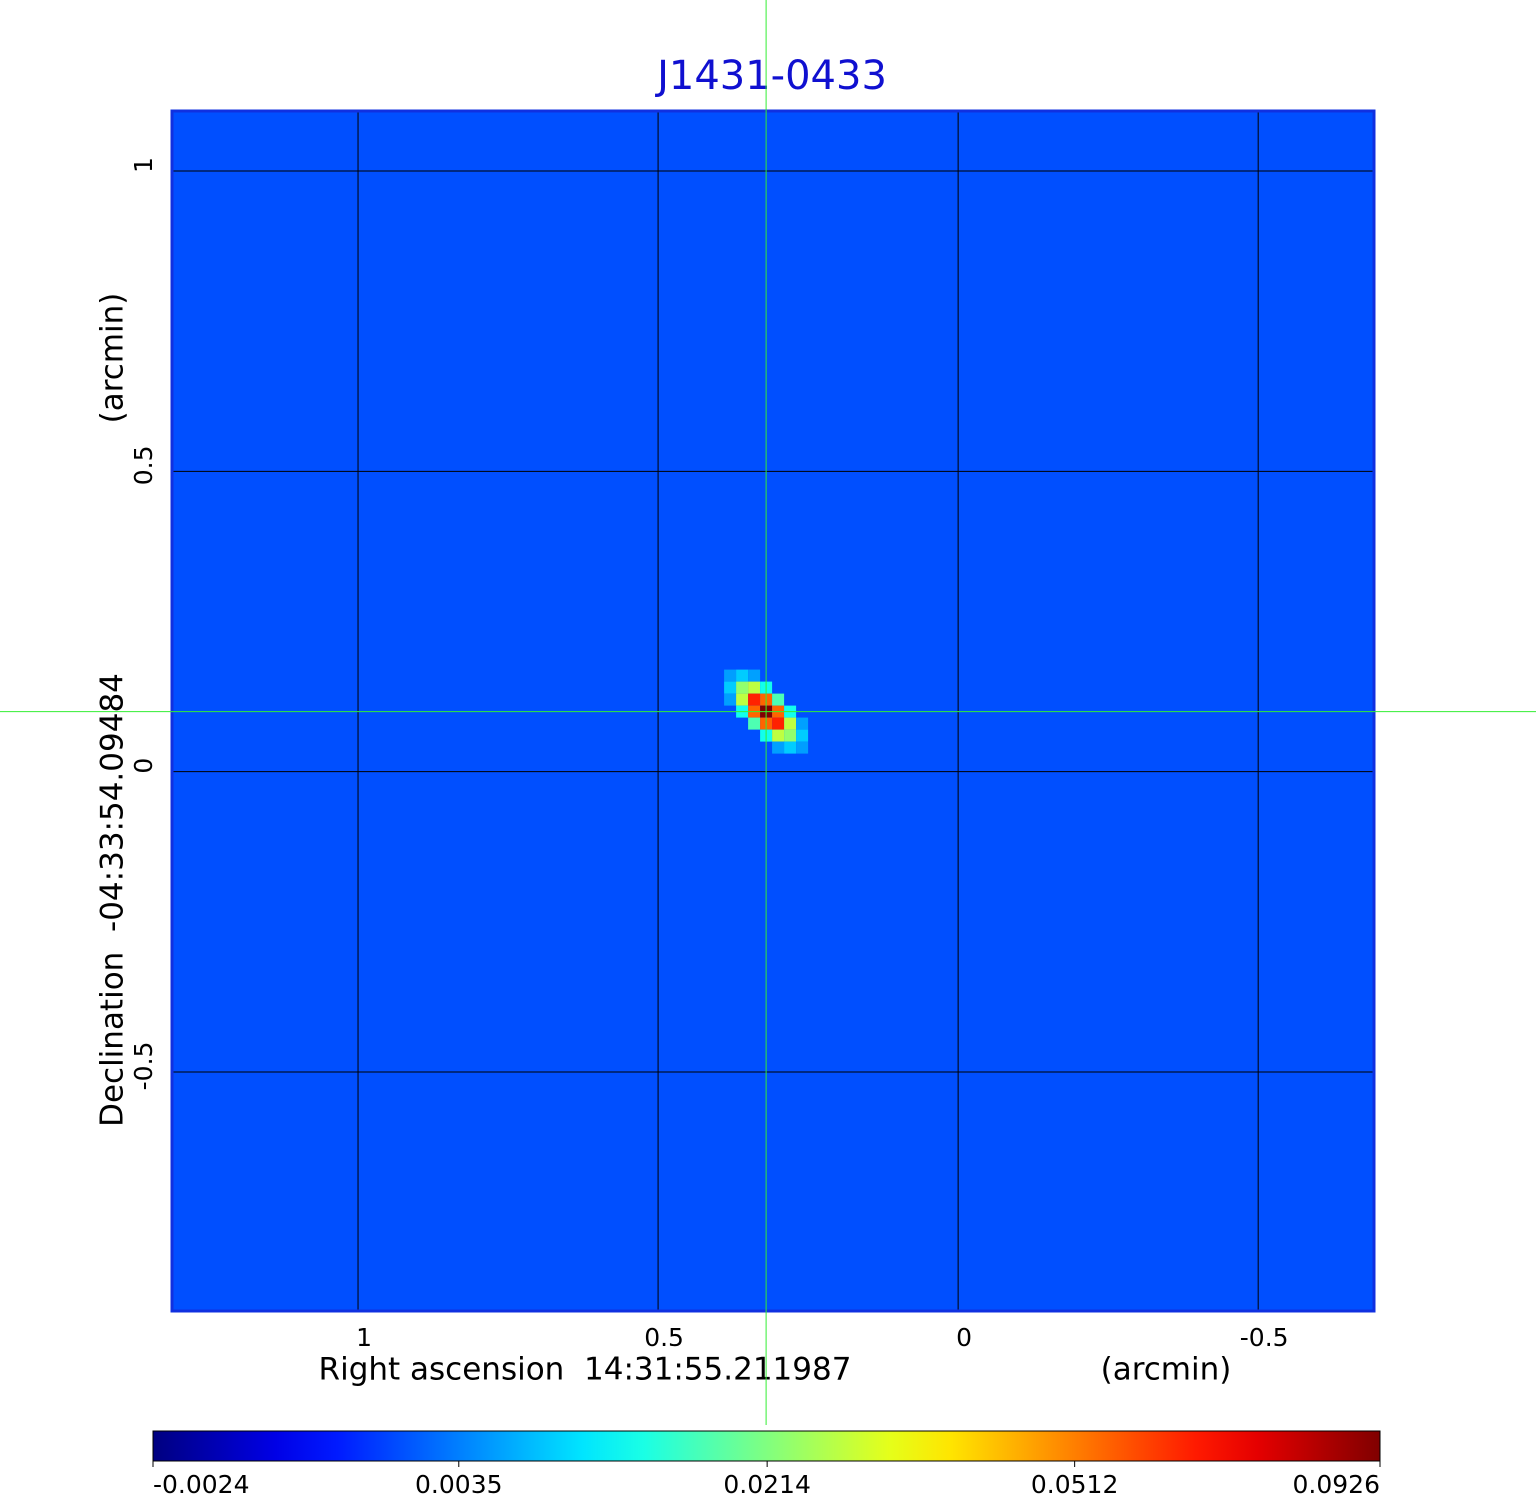 The image size is (1536, 1500). What do you see at coordinates (766, 1446) in the screenshot?
I see `colorbar` at bounding box center [766, 1446].